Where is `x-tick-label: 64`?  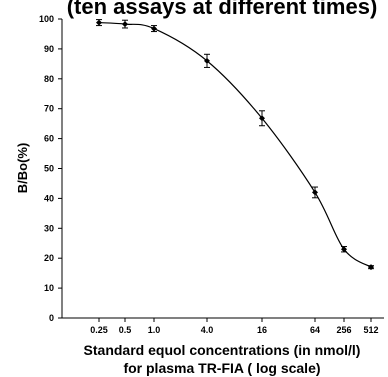
x-tick-label: 64 is located at coordinates (315, 330).